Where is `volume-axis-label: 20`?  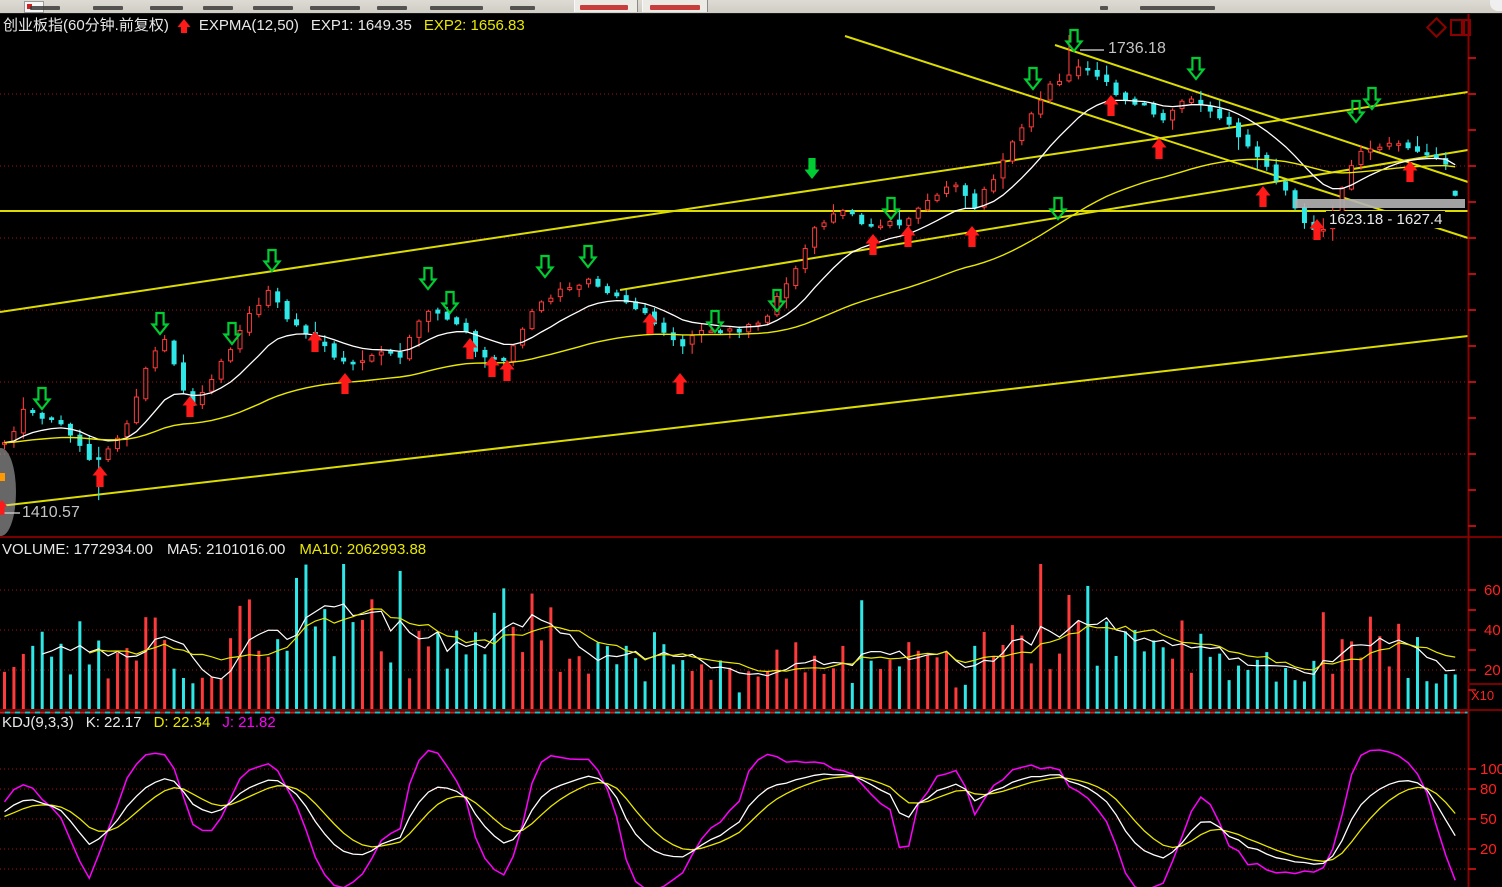 volume-axis-label: 20 is located at coordinates (1492, 670).